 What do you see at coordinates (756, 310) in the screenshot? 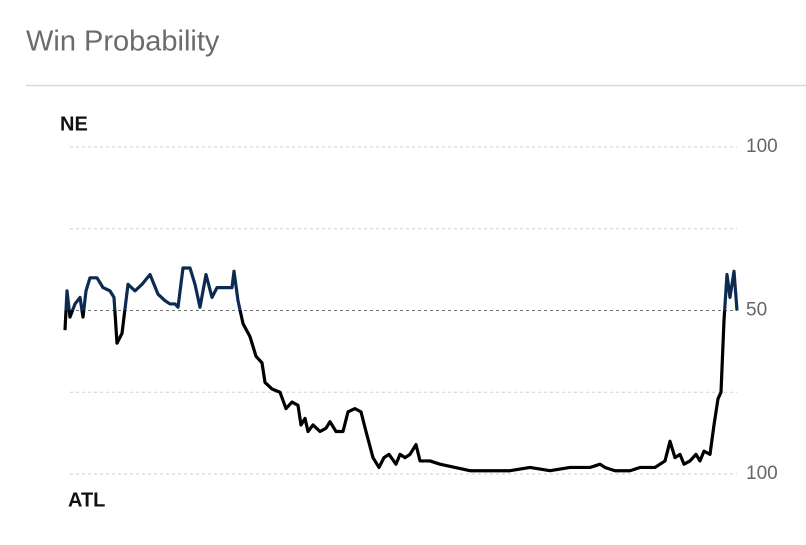
I see `y-tick-label: 50` at bounding box center [756, 310].